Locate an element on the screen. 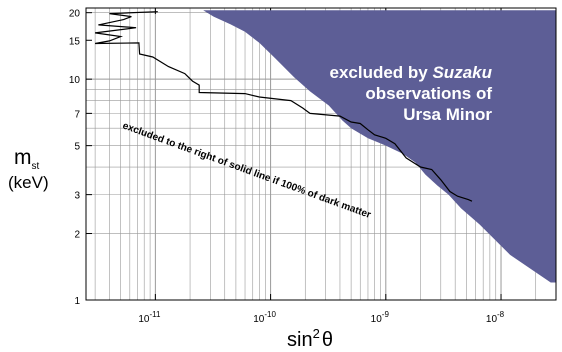 The width and height of the screenshot is (562, 352). region-annotation-line2: observations of is located at coordinates (428, 93).